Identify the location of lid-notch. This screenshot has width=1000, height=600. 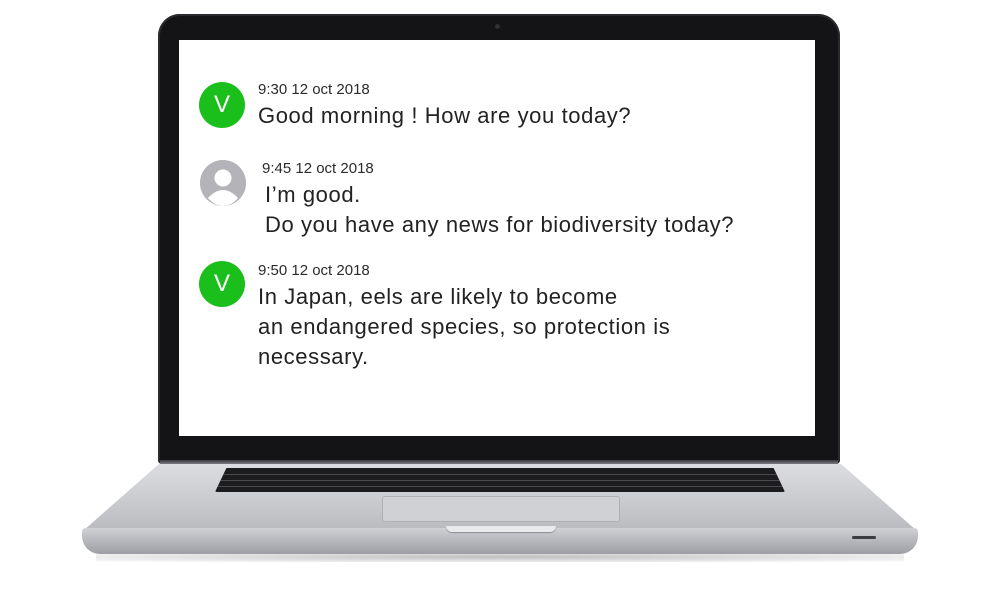
(501, 529).